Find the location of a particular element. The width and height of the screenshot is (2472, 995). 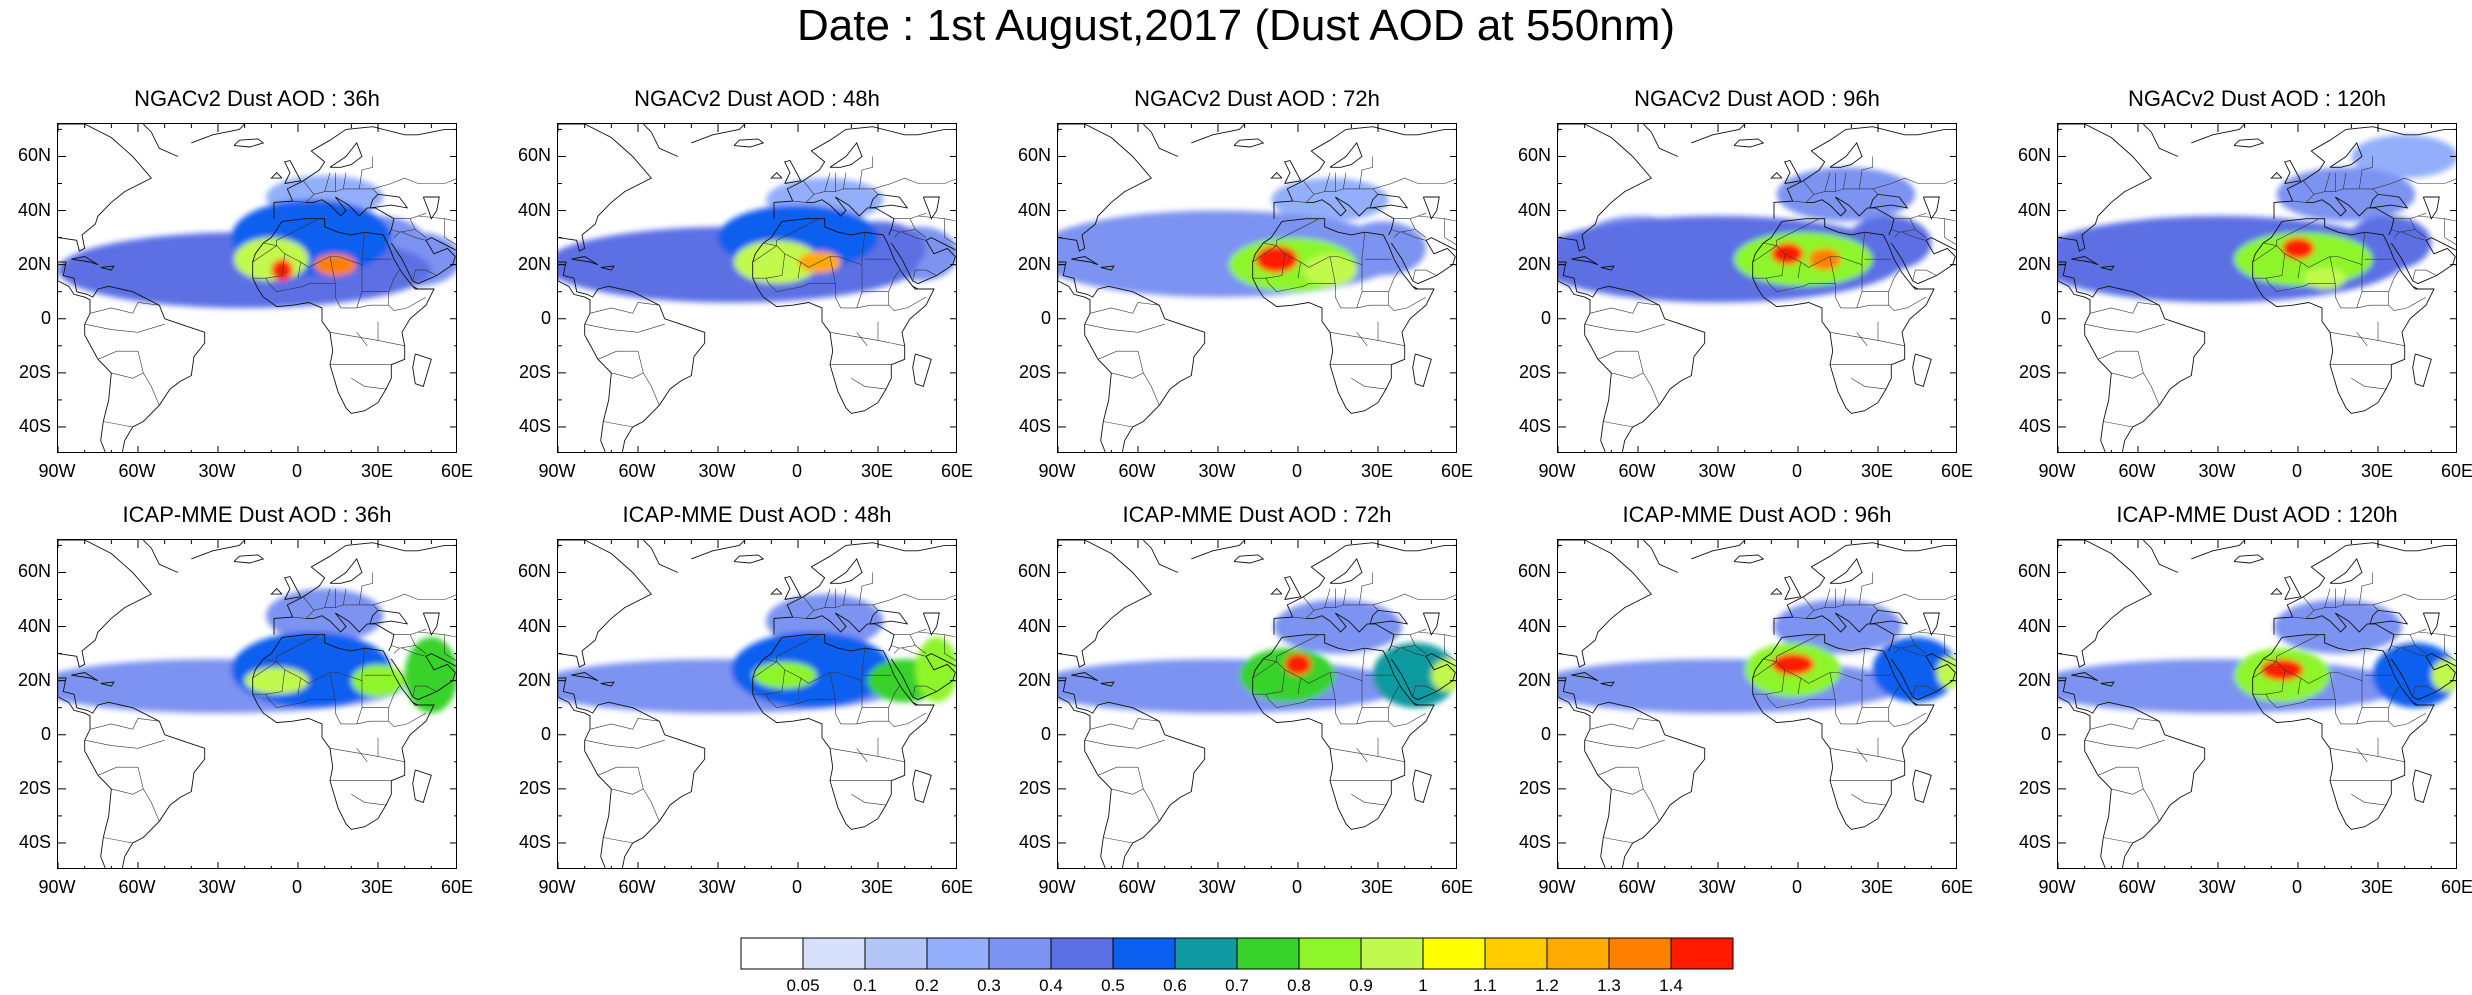

lon-tick-label: 30W is located at coordinates (1217, 887).